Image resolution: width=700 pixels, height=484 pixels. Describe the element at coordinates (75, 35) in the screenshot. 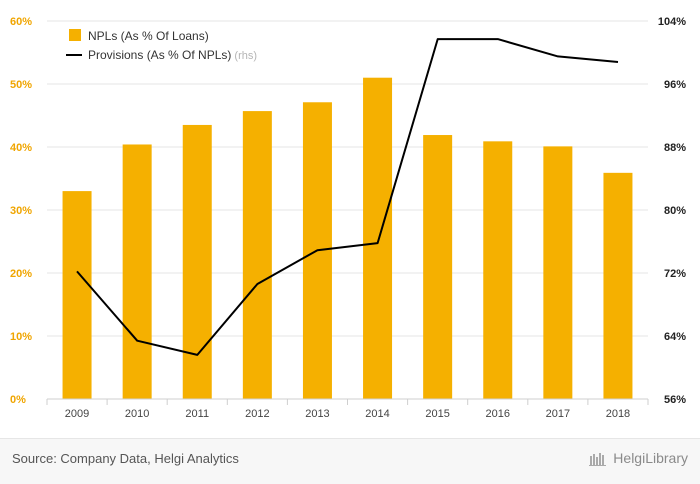

I see `legend-swatch-npl` at that location.